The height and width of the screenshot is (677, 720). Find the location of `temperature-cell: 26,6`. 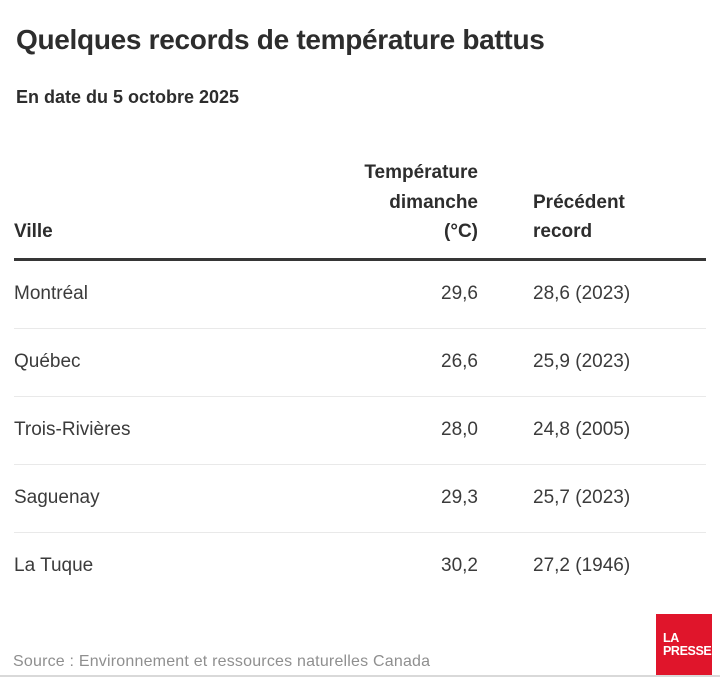

temperature-cell: 26,6 is located at coordinates (459, 361).